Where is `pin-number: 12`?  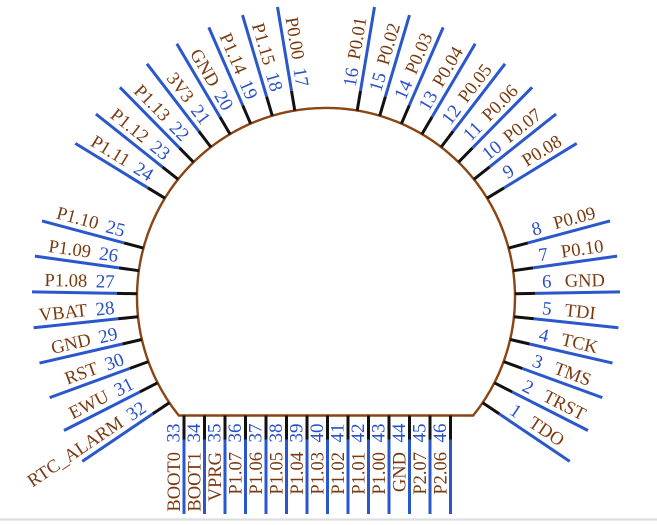 pin-number: 12 is located at coordinates (452, 115).